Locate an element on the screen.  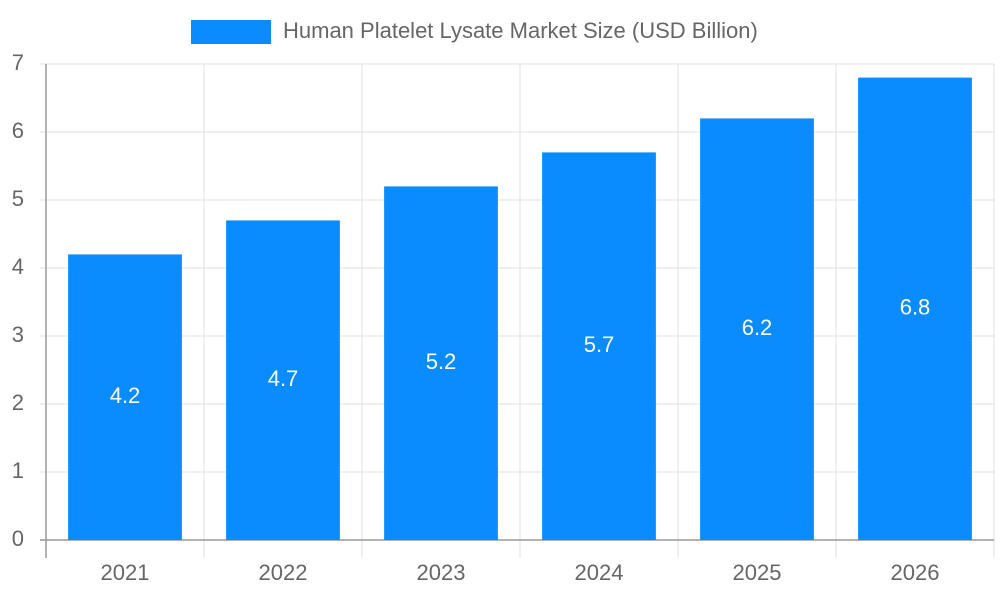
y-tick-label: 5 is located at coordinates (18, 198).